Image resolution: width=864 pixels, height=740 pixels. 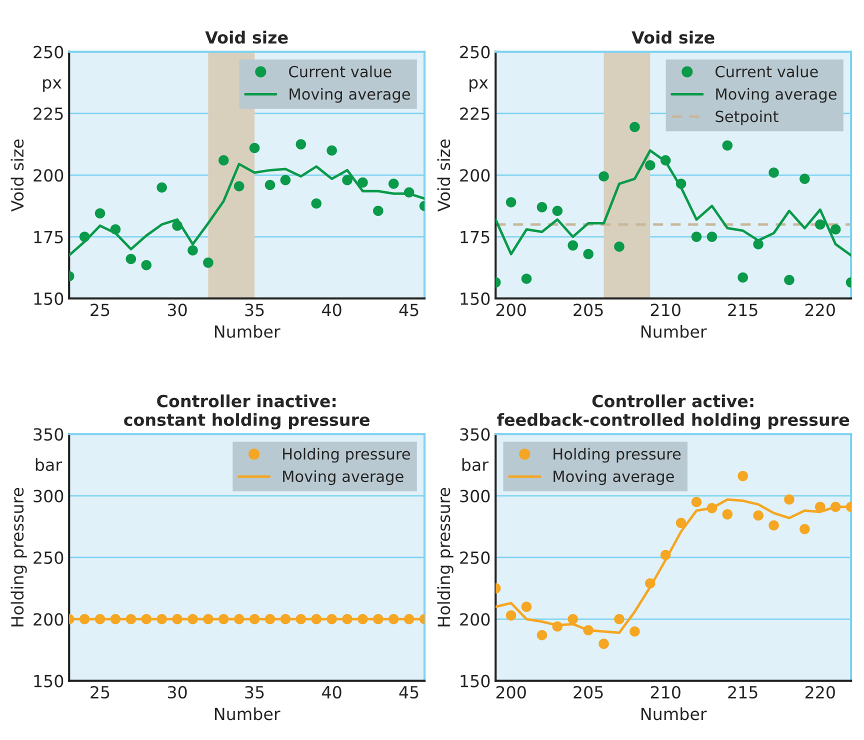 What do you see at coordinates (332, 692) in the screenshot?
I see `x-tick-label: 40` at bounding box center [332, 692].